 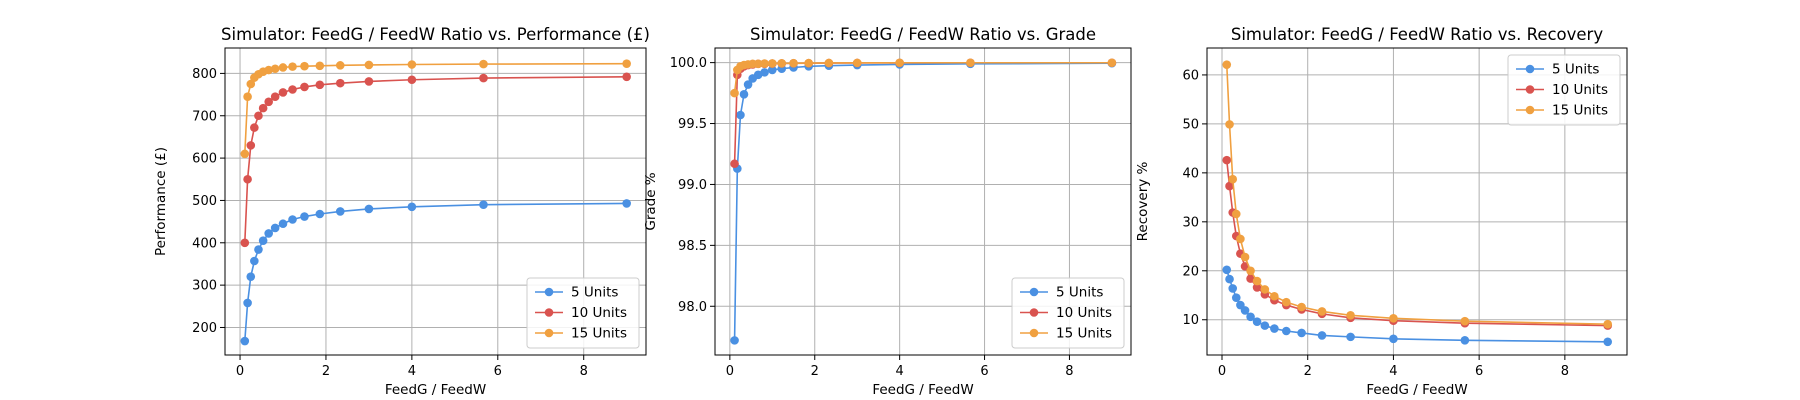 I want to click on y-tick-label: 98.5, so click(x=692, y=246).